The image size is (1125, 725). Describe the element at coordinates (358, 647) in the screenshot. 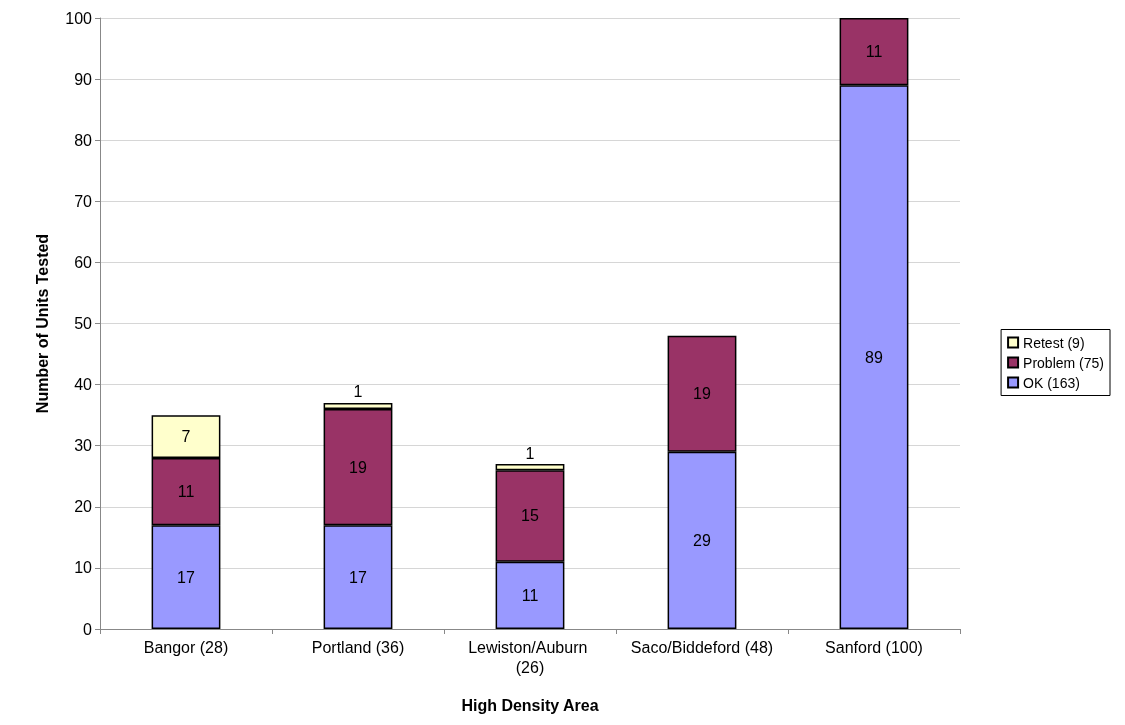

I see `x-tick-label: Portland (36)` at that location.